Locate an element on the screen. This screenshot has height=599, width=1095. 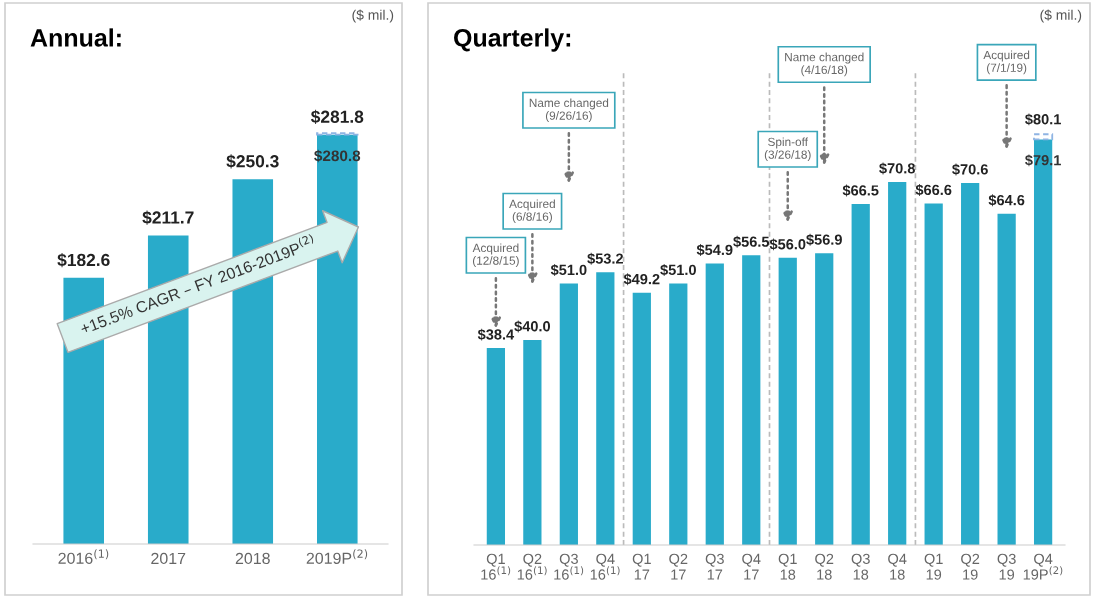
annotation: $281.8 is located at coordinates (337, 116).